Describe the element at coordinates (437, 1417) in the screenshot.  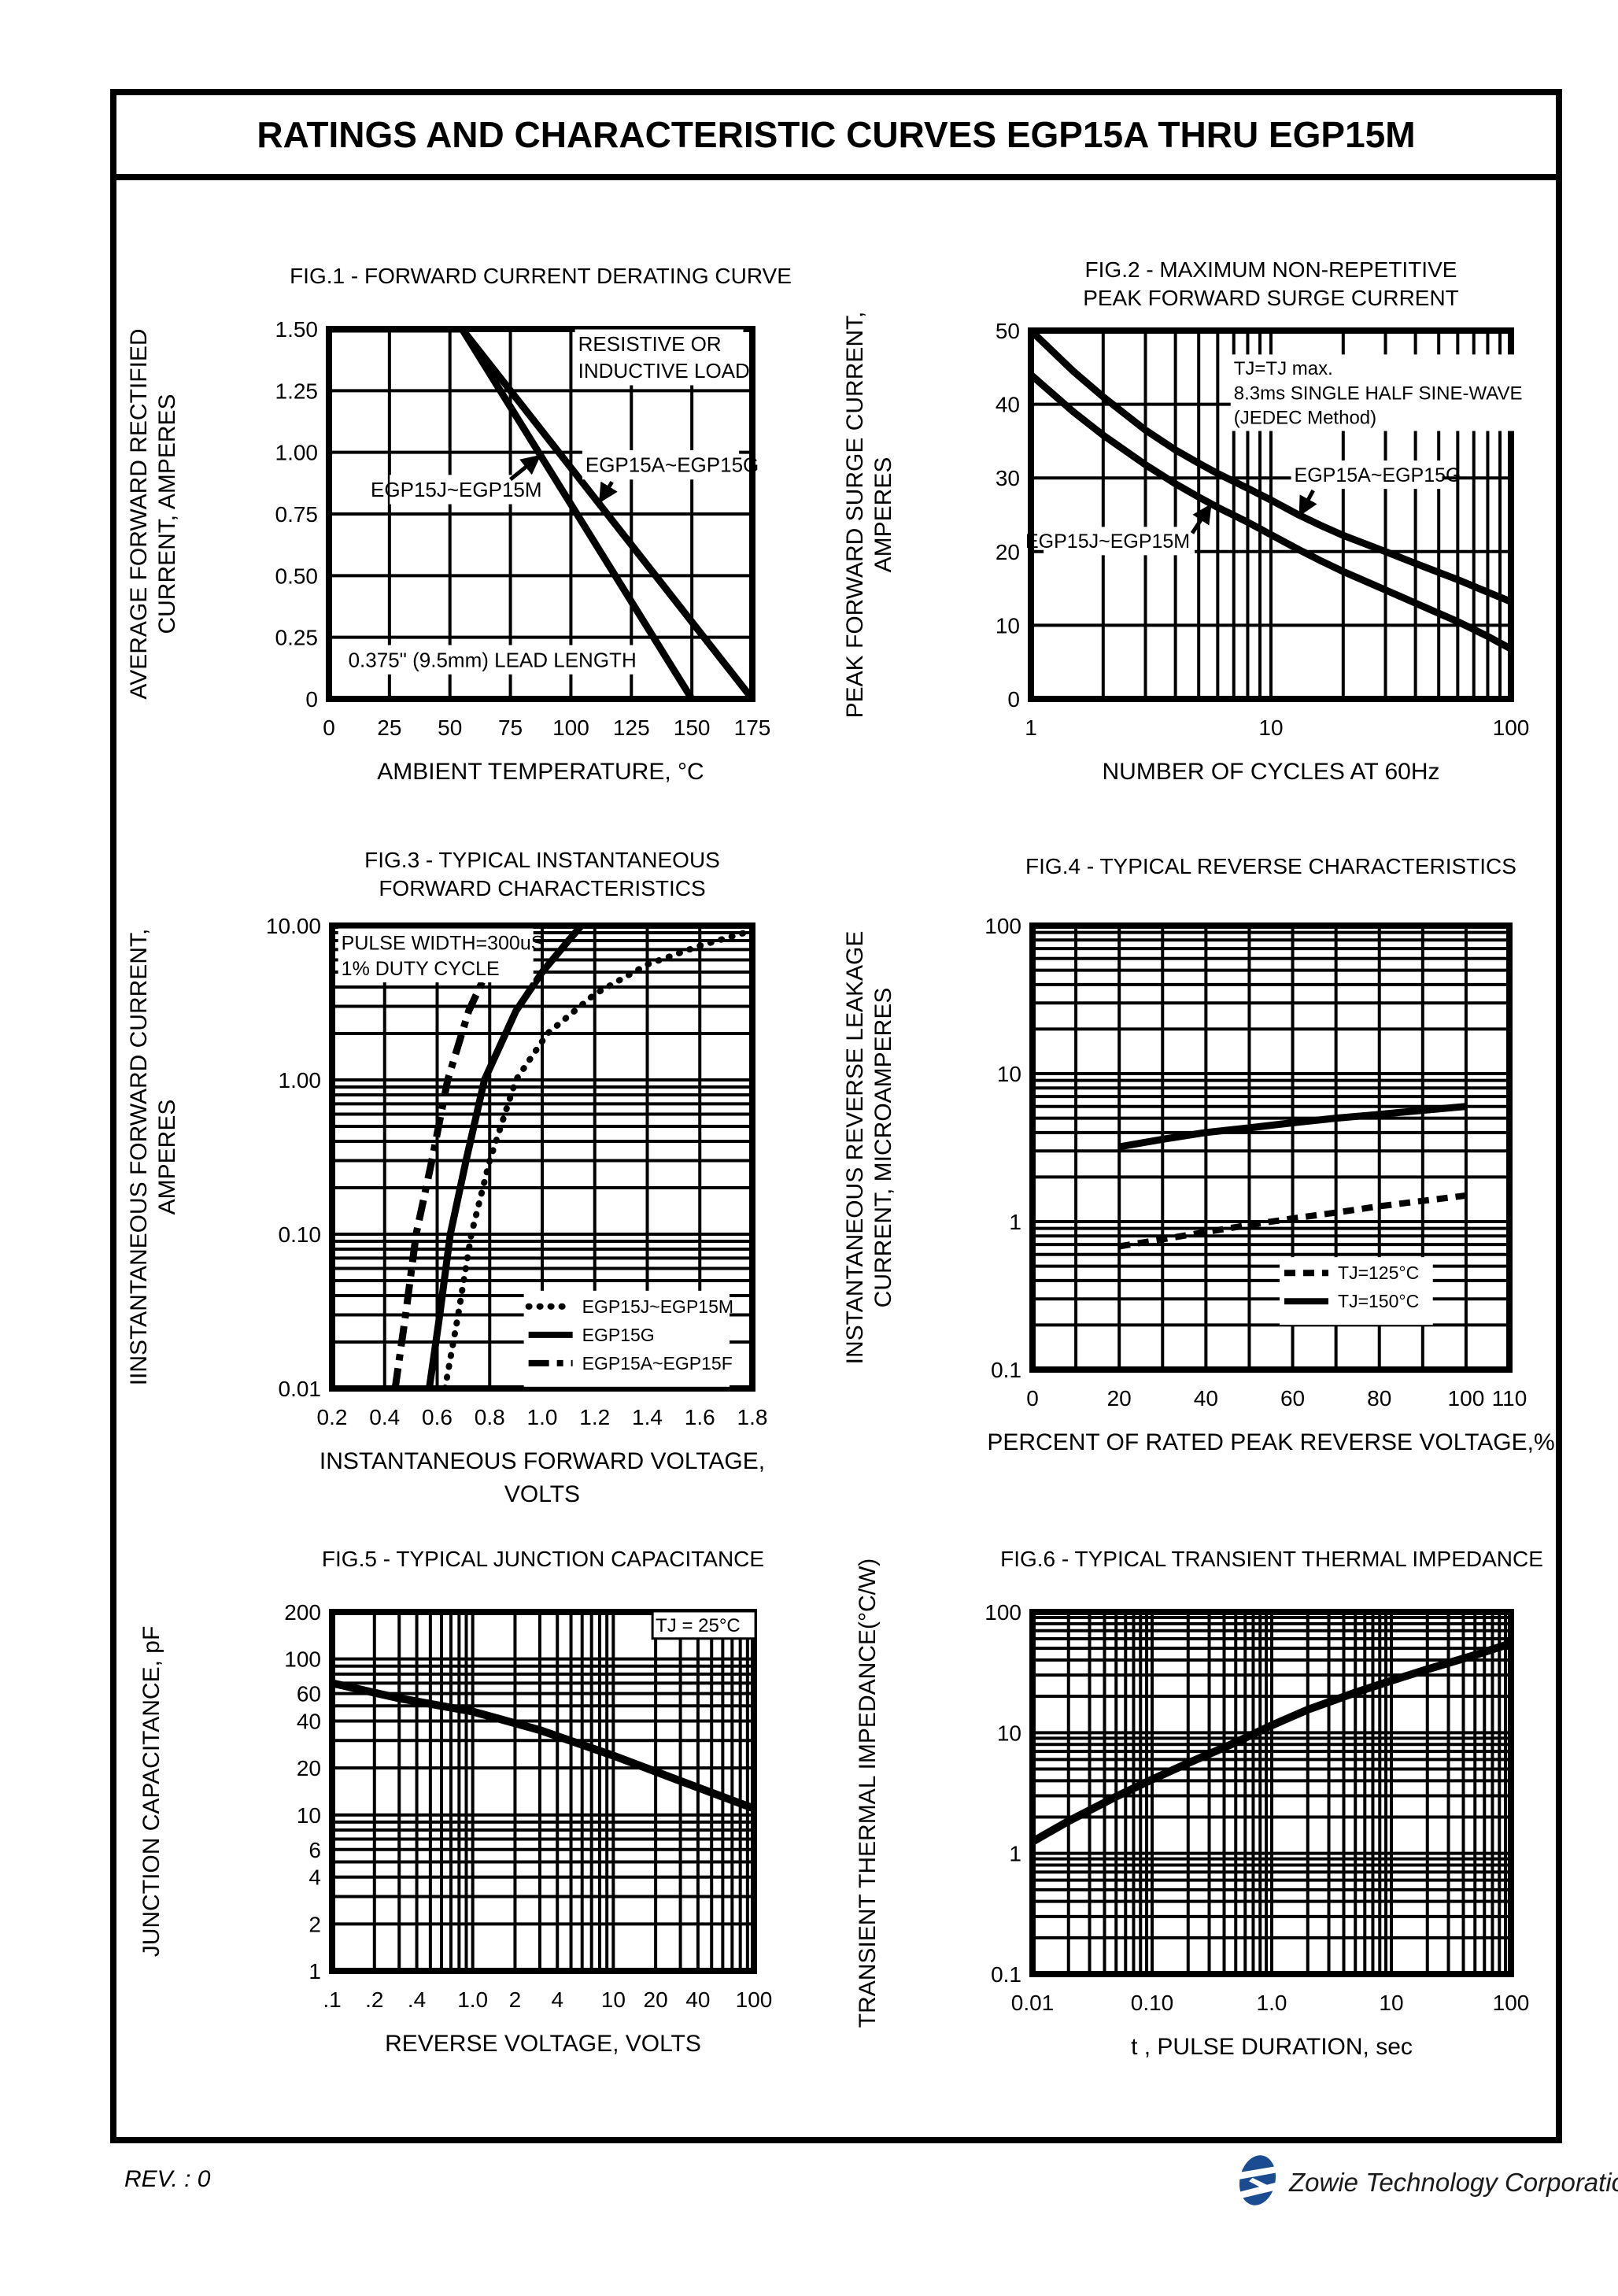
I see `svg-text: 0.6` at that location.